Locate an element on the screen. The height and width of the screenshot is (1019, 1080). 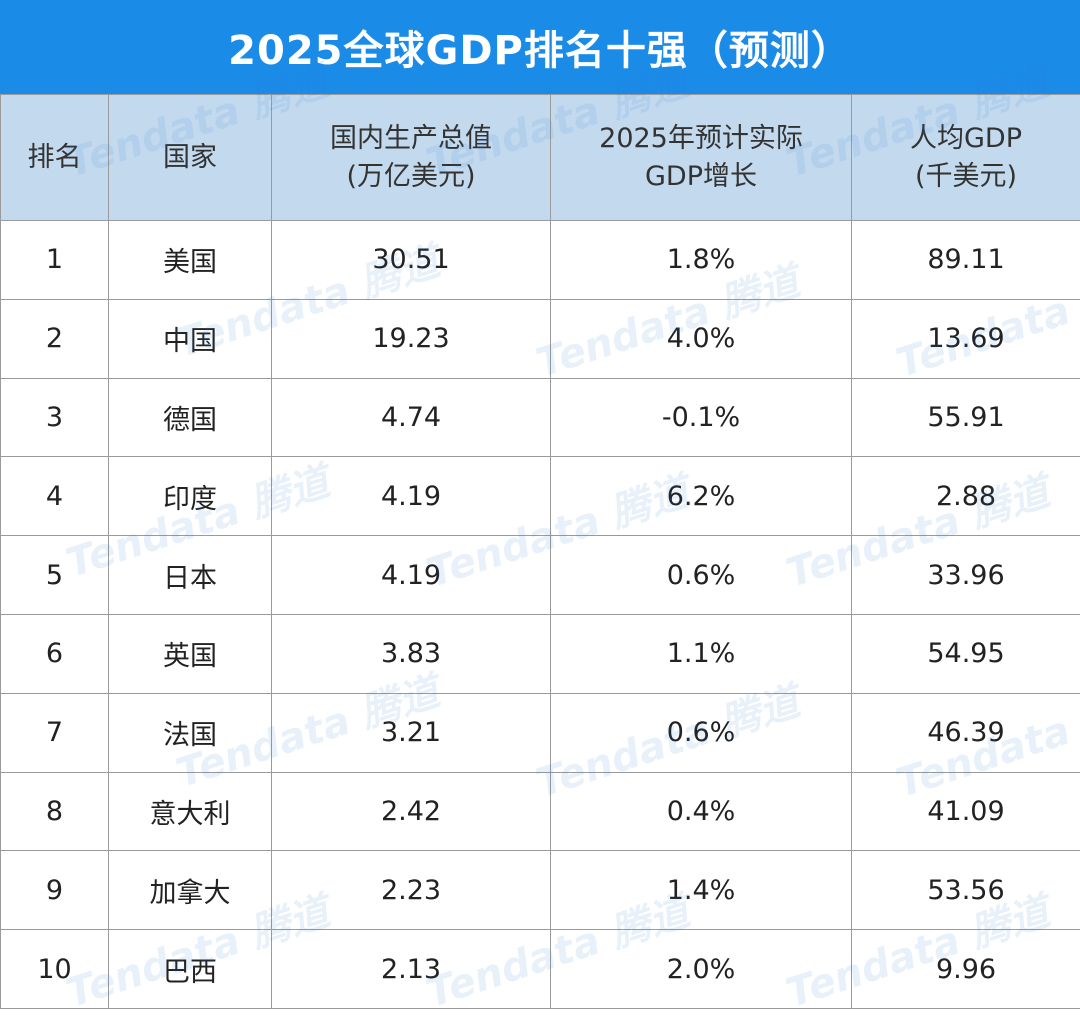
cell-country: 日本 is located at coordinates (190, 575).